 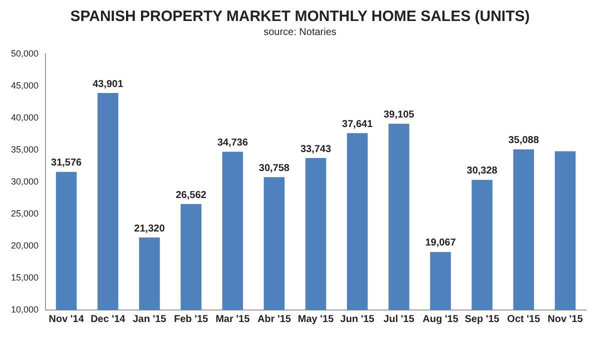 What do you see at coordinates (524, 140) in the screenshot?
I see `data-label: 35,088` at bounding box center [524, 140].